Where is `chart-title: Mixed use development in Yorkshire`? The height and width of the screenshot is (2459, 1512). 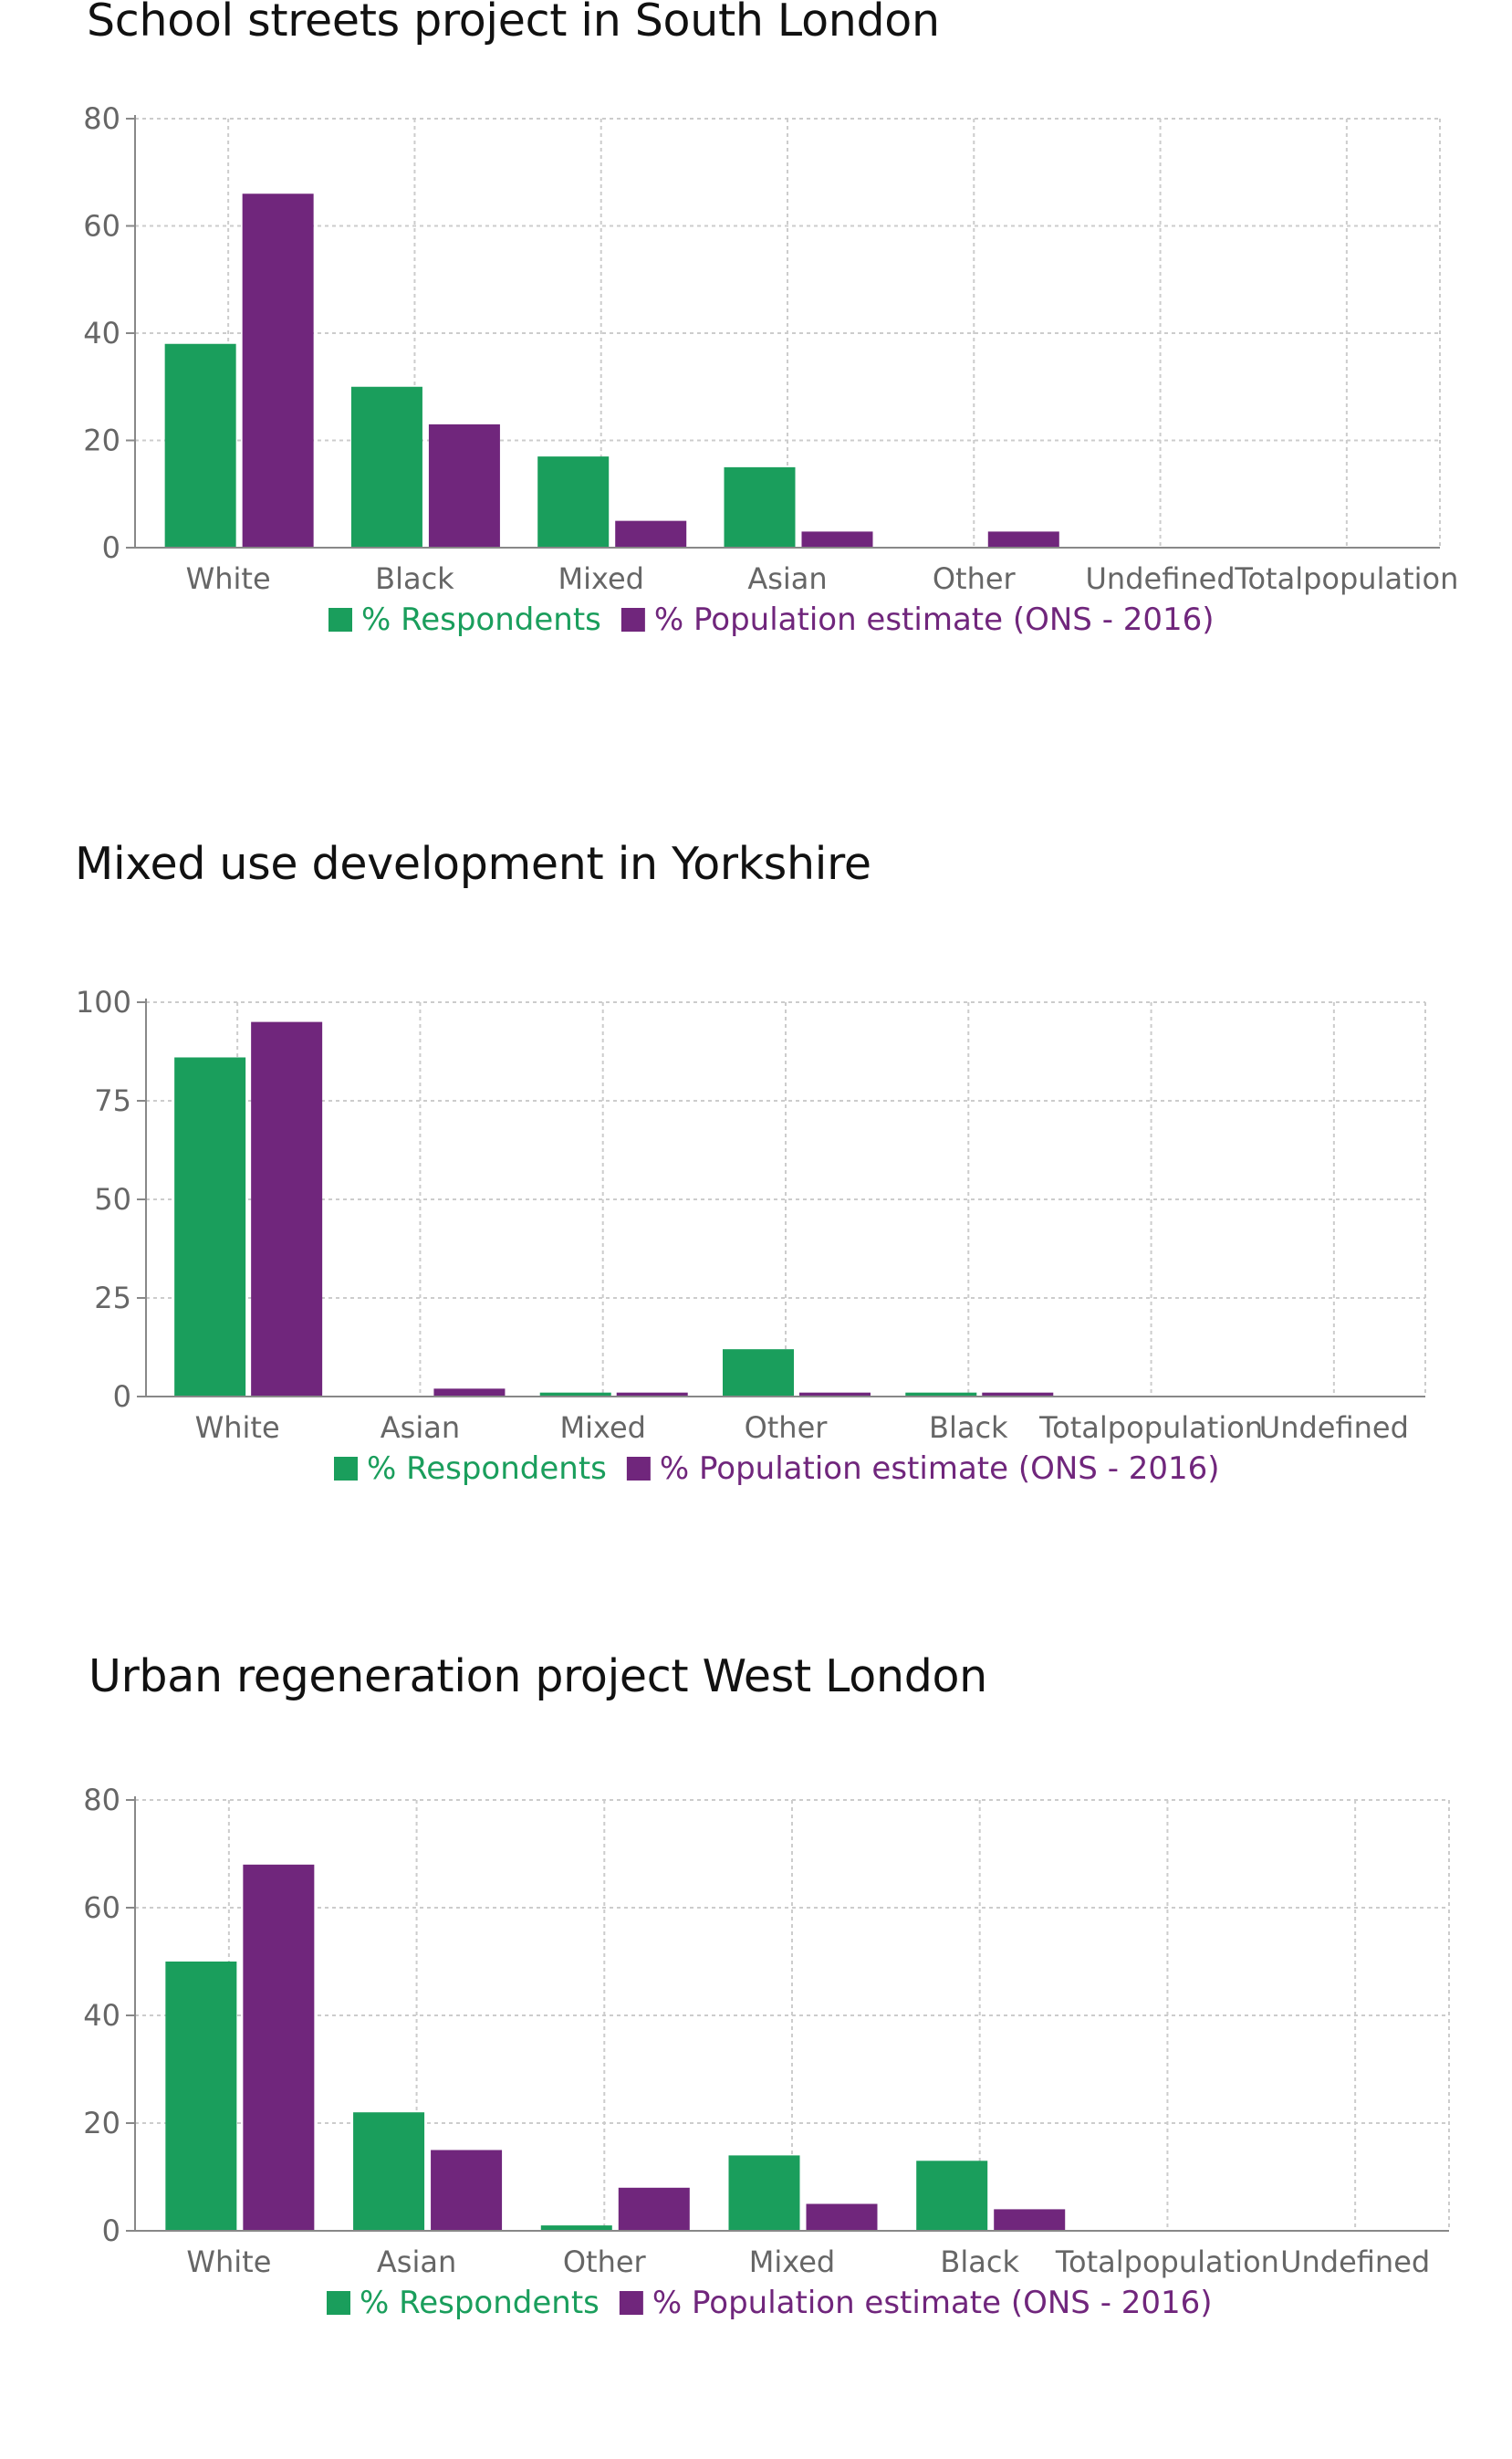
chart-title: Mixed use development in Yorkshire is located at coordinates (473, 864).